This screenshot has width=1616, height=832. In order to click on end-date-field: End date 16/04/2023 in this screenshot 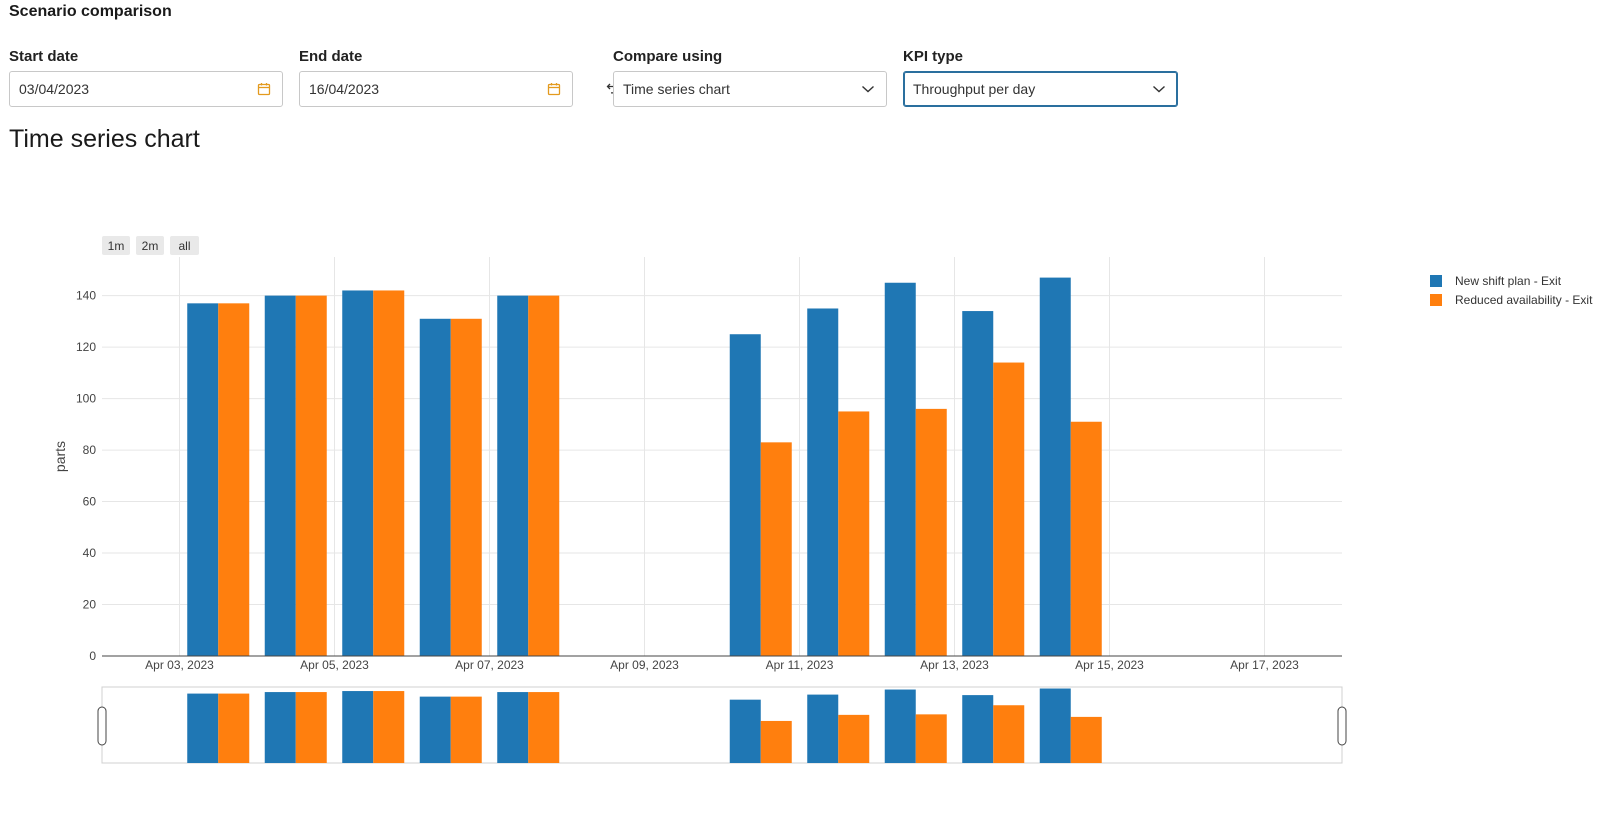, I will do `click(436, 77)`.